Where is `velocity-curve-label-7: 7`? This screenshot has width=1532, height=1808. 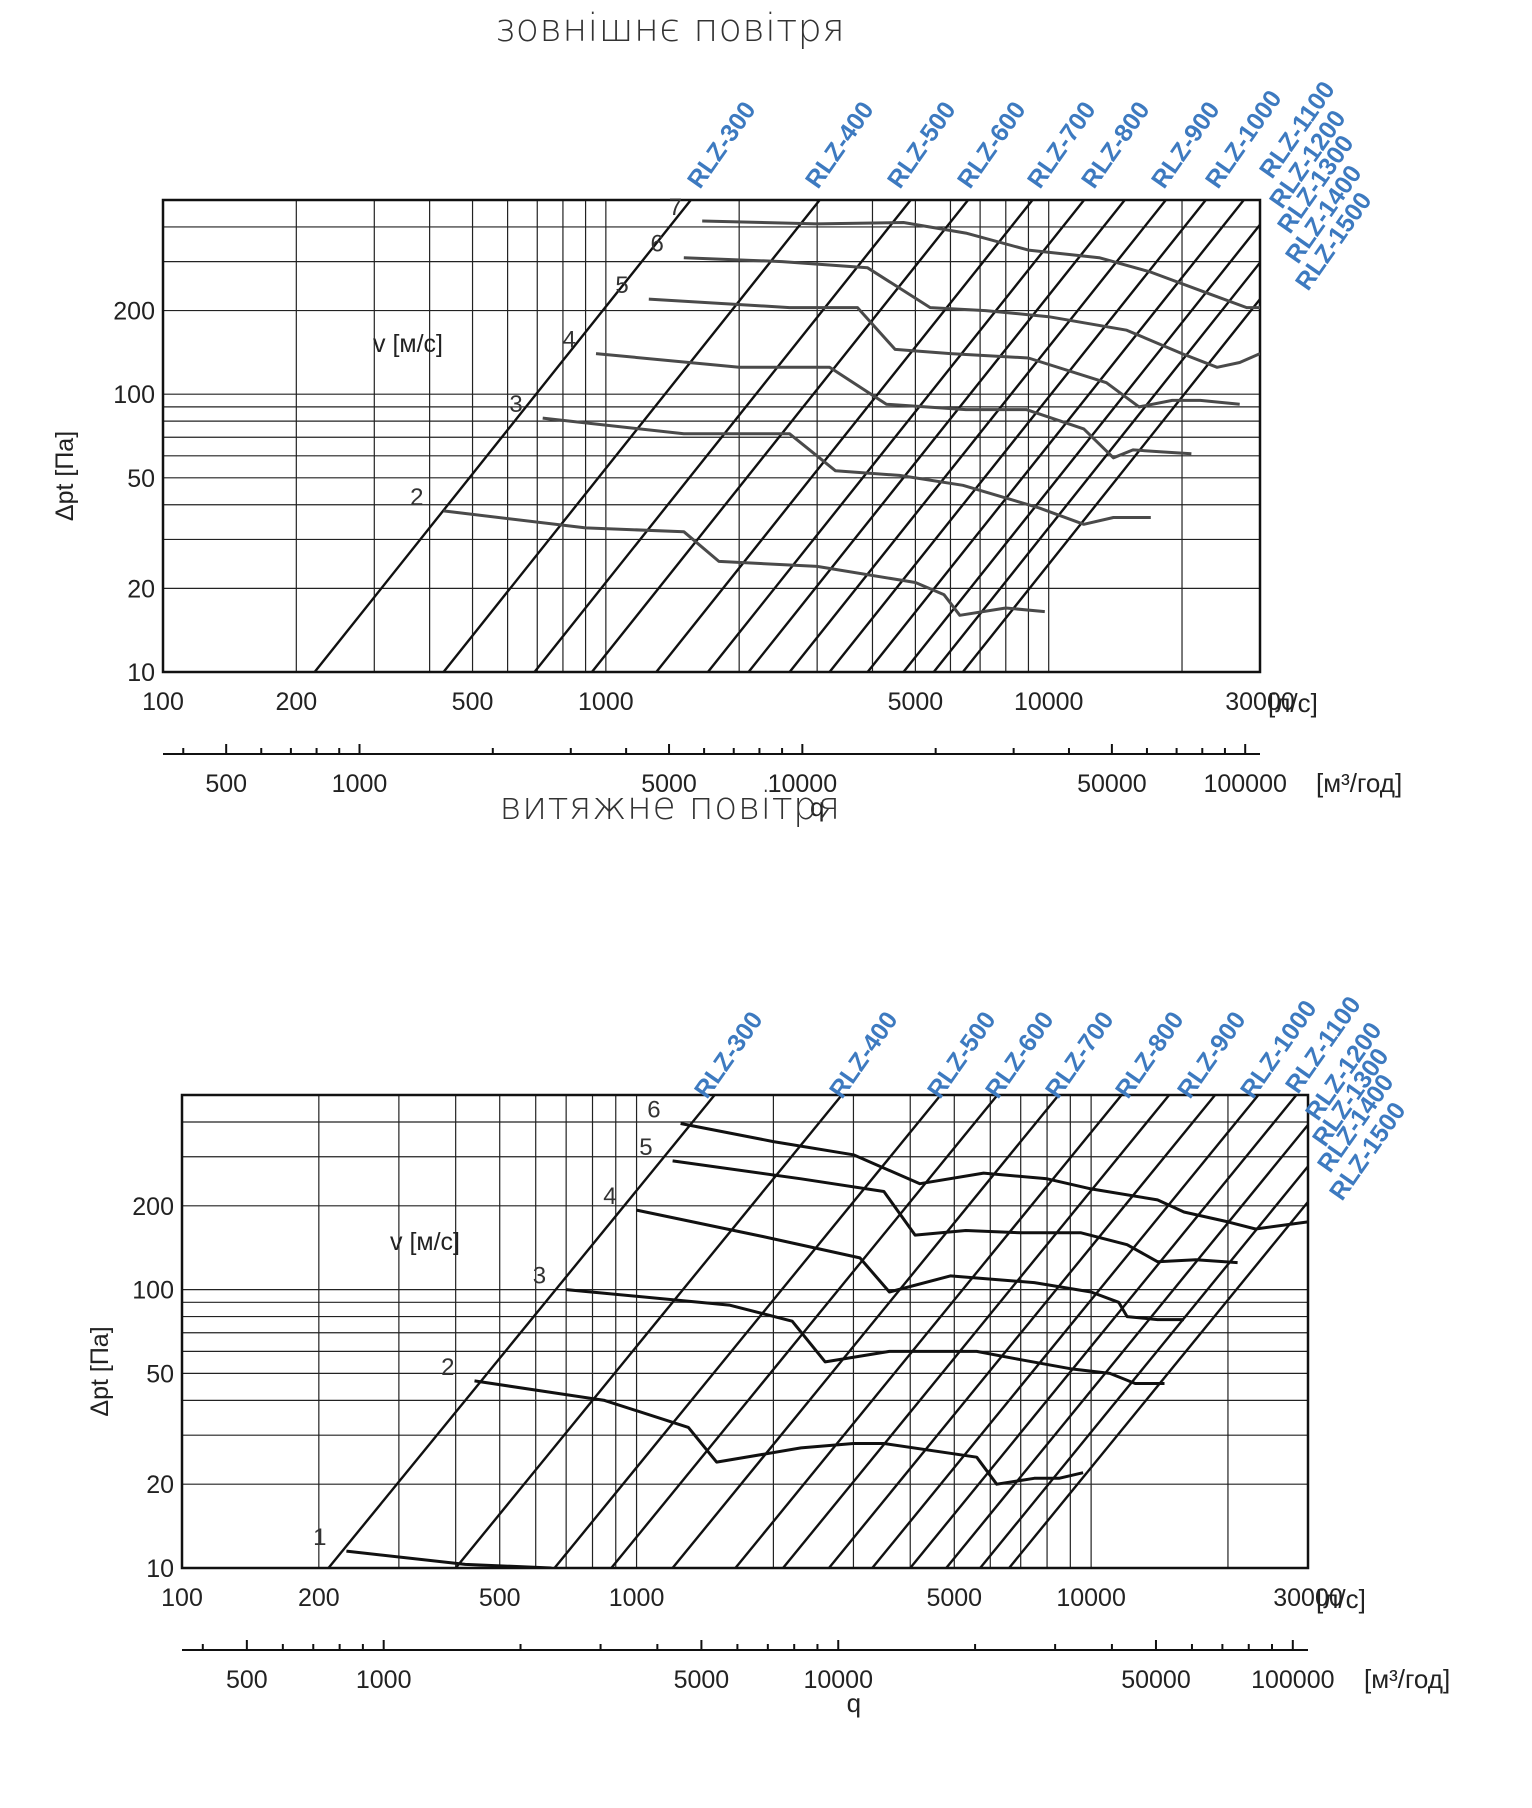
velocity-curve-label-7: 7 is located at coordinates (675, 207).